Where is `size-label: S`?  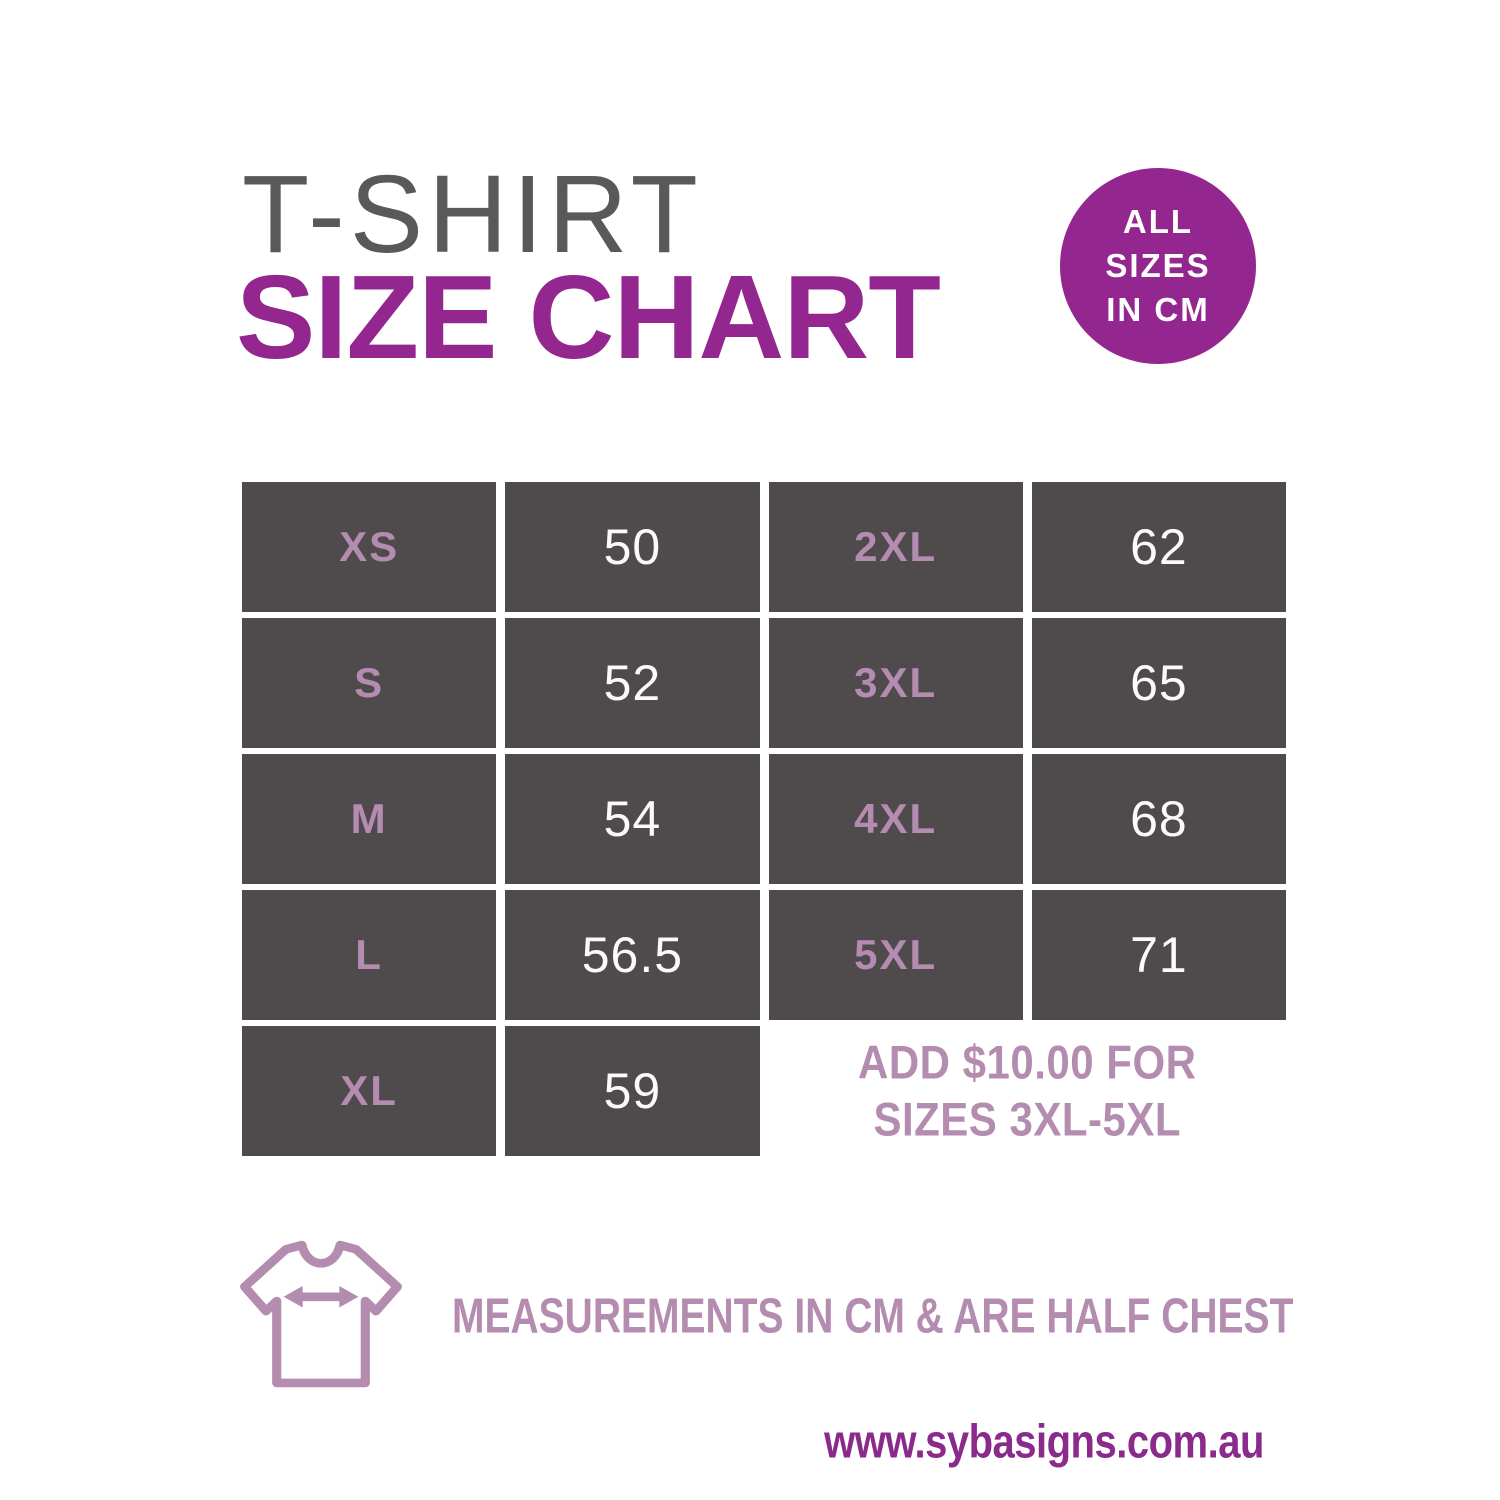
size-label: S is located at coordinates (369, 682).